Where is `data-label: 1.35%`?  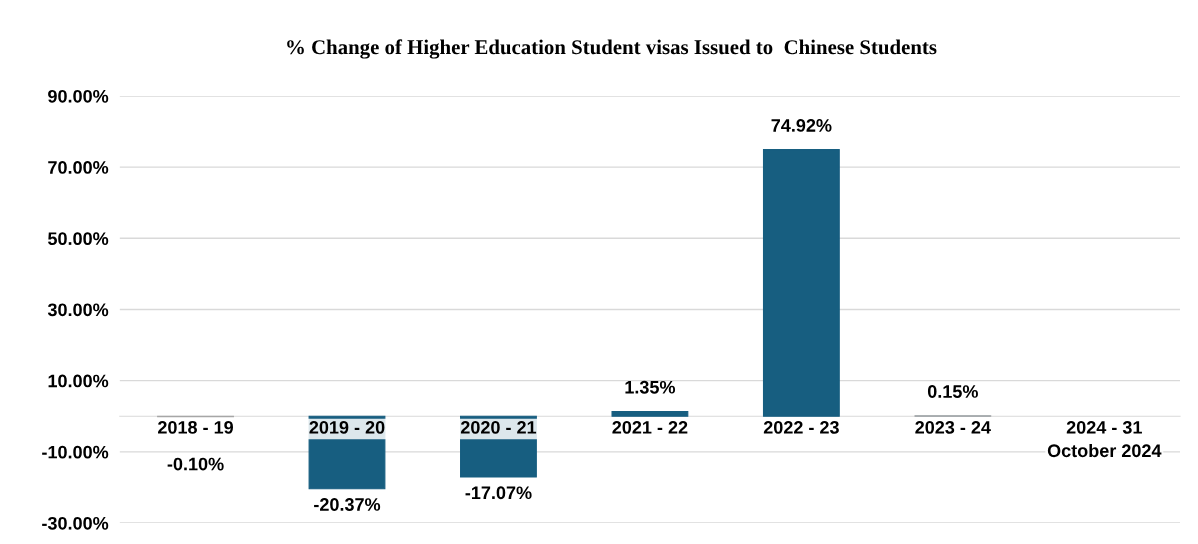
data-label: 1.35% is located at coordinates (650, 387).